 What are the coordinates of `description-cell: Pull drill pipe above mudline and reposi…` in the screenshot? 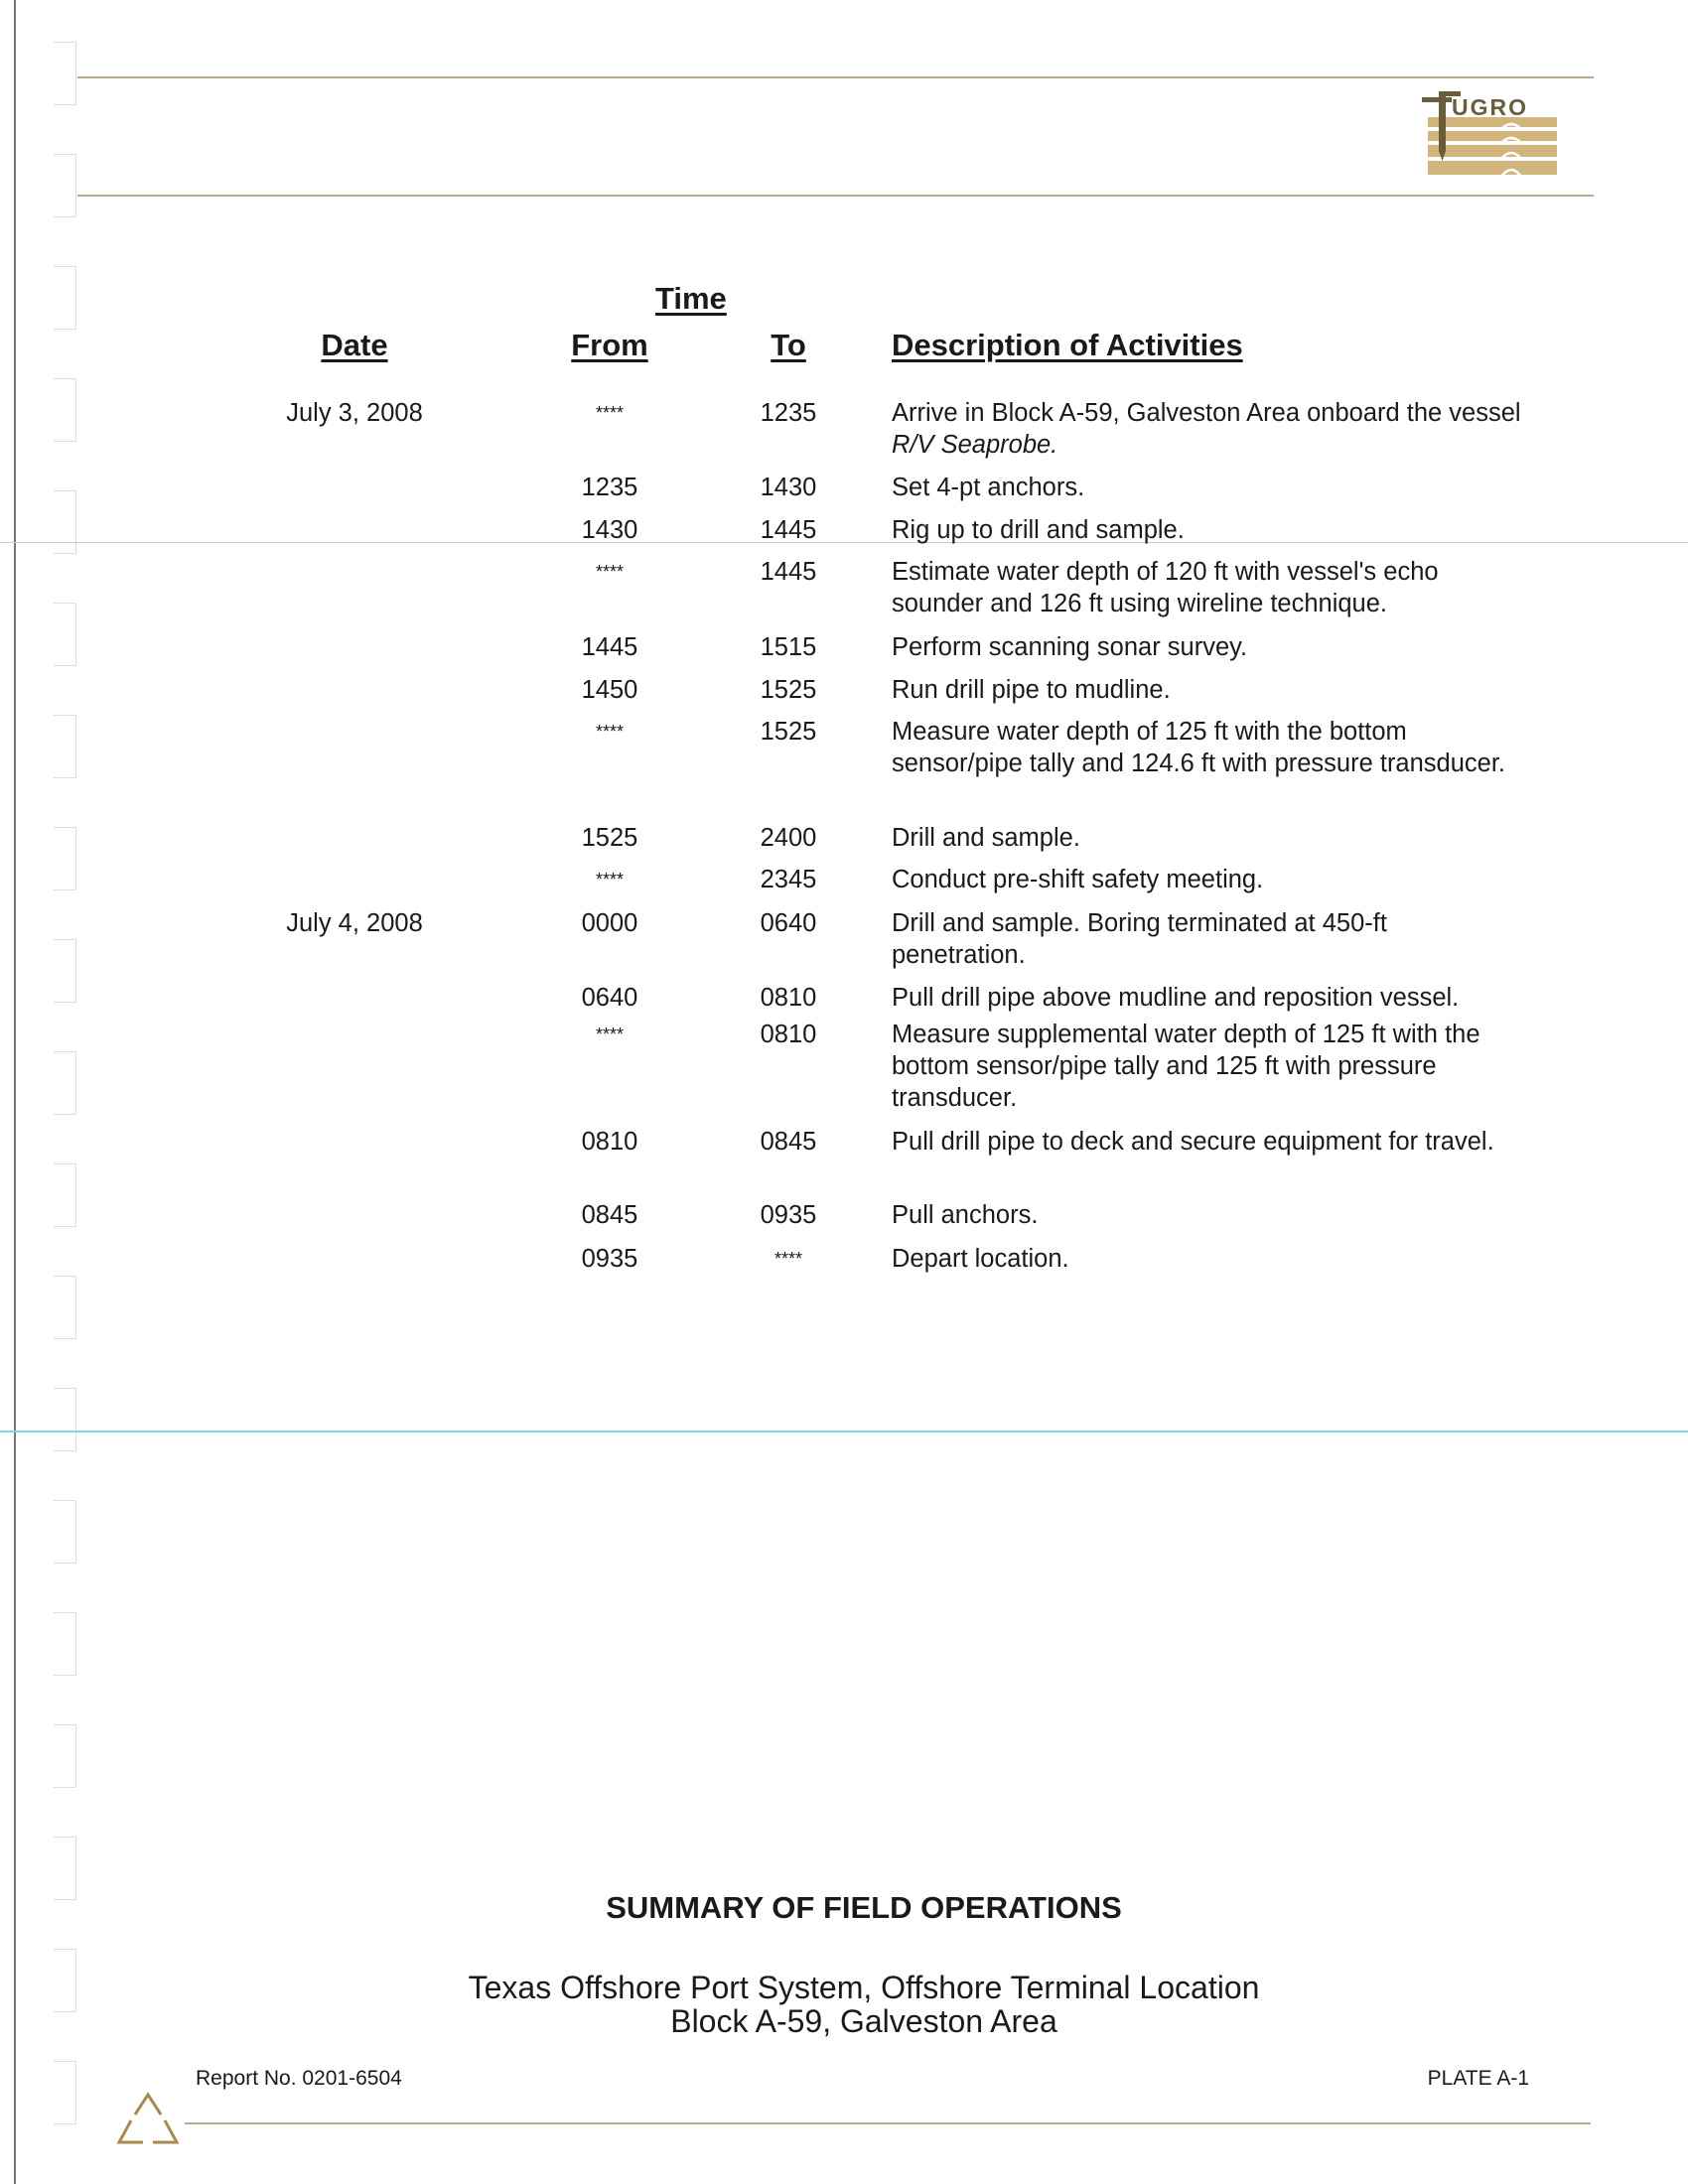 It's located at (1209, 998).